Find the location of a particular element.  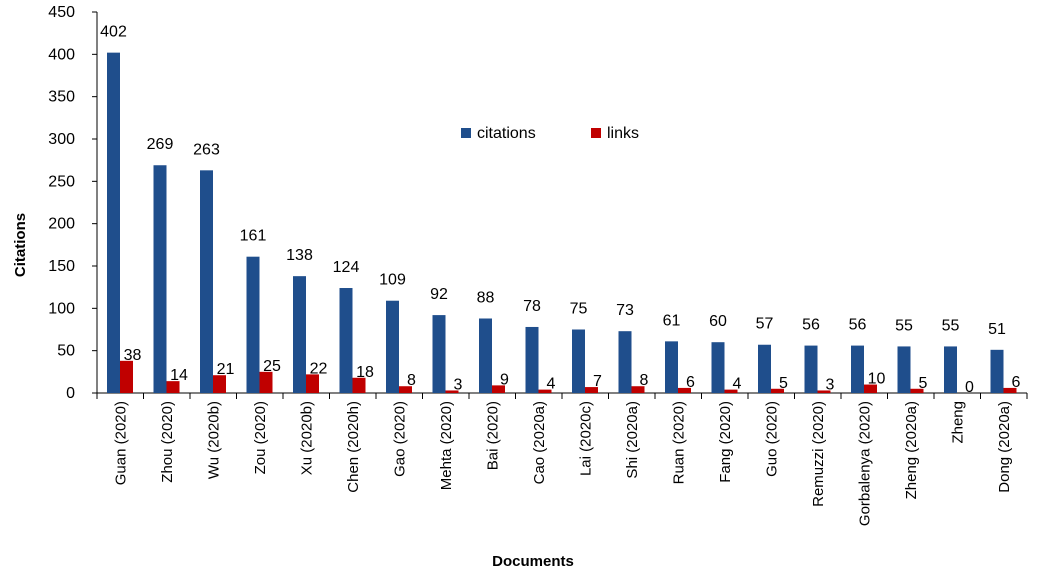

y-tick-label: 50 is located at coordinates (66, 351).